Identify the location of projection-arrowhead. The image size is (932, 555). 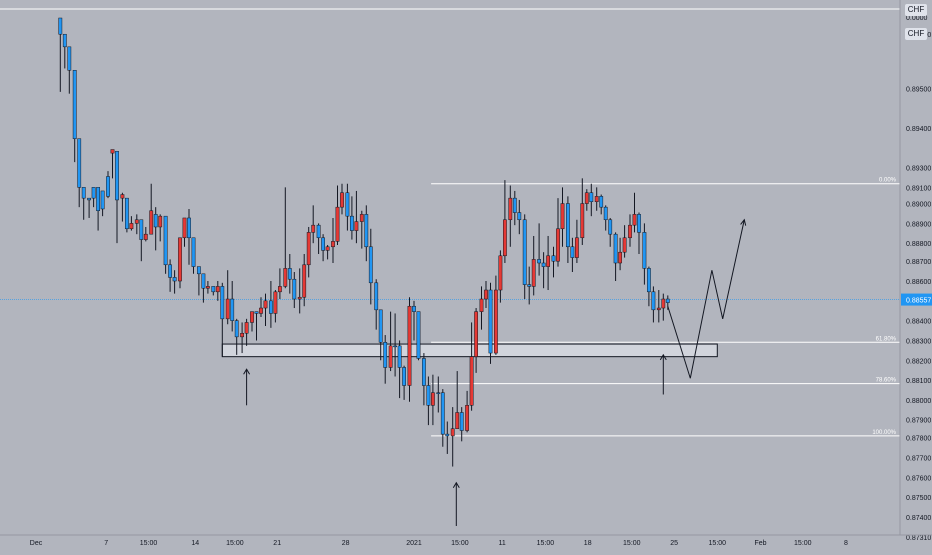
(743, 222).